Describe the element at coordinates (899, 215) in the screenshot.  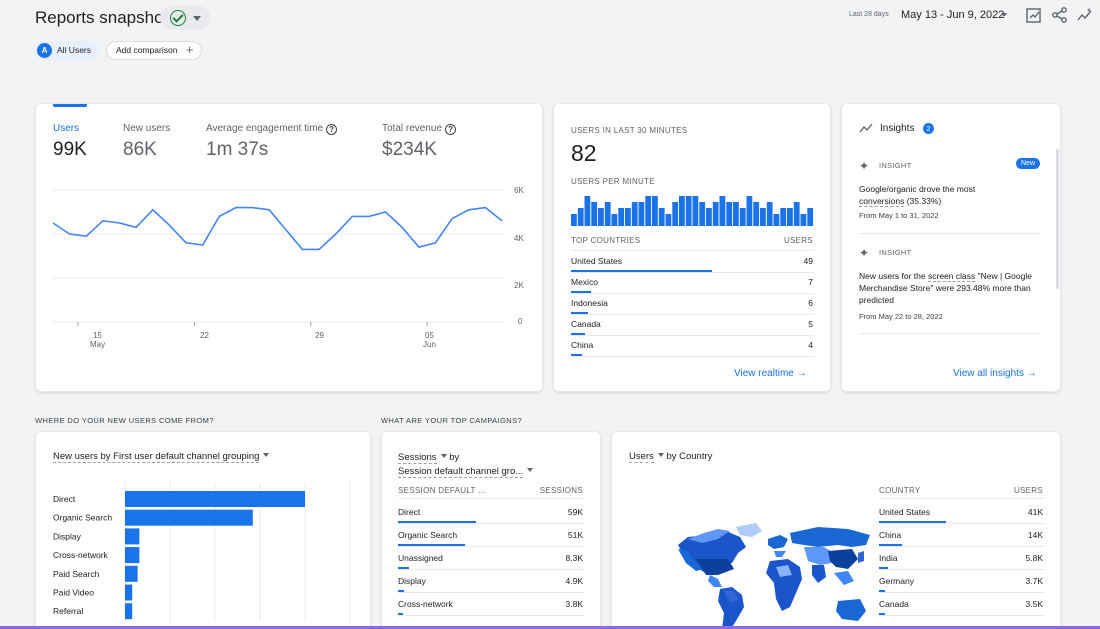
I see `insight-date: From May 1 to 31, 2022` at that location.